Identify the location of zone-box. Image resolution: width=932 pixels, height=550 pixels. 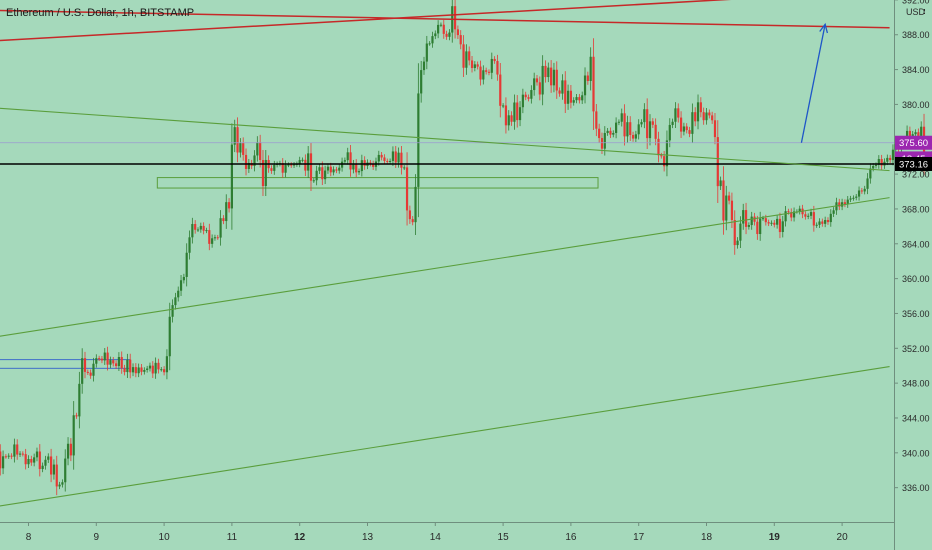
(377, 183).